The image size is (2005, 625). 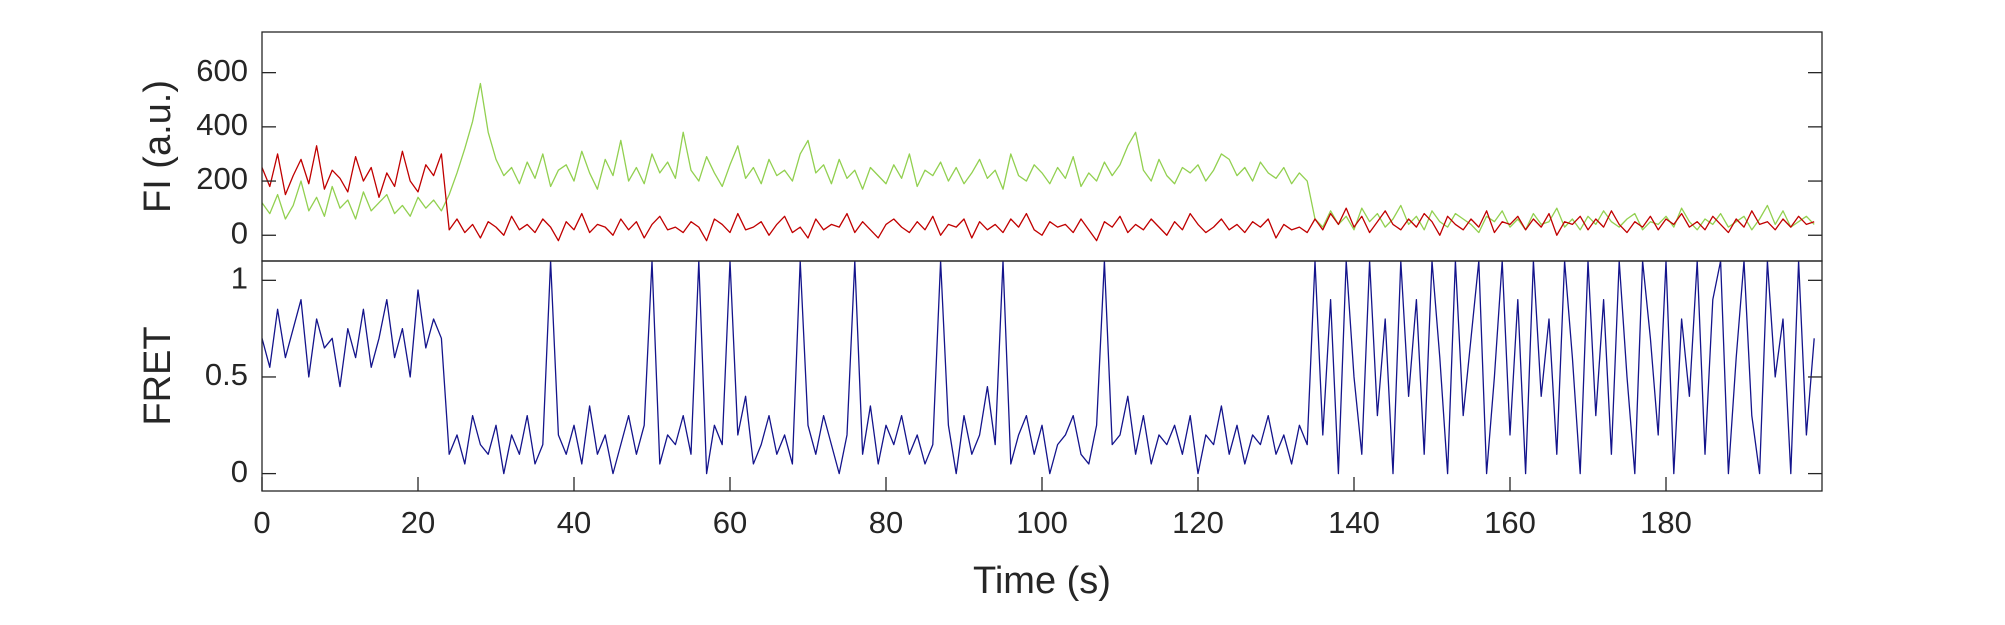 I want to click on y-tick-label: 200, so click(x=222, y=178).